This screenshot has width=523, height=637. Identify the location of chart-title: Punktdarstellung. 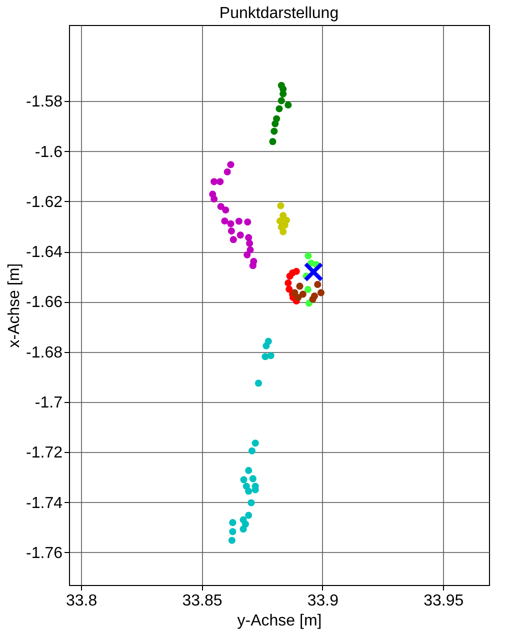
(279, 13).